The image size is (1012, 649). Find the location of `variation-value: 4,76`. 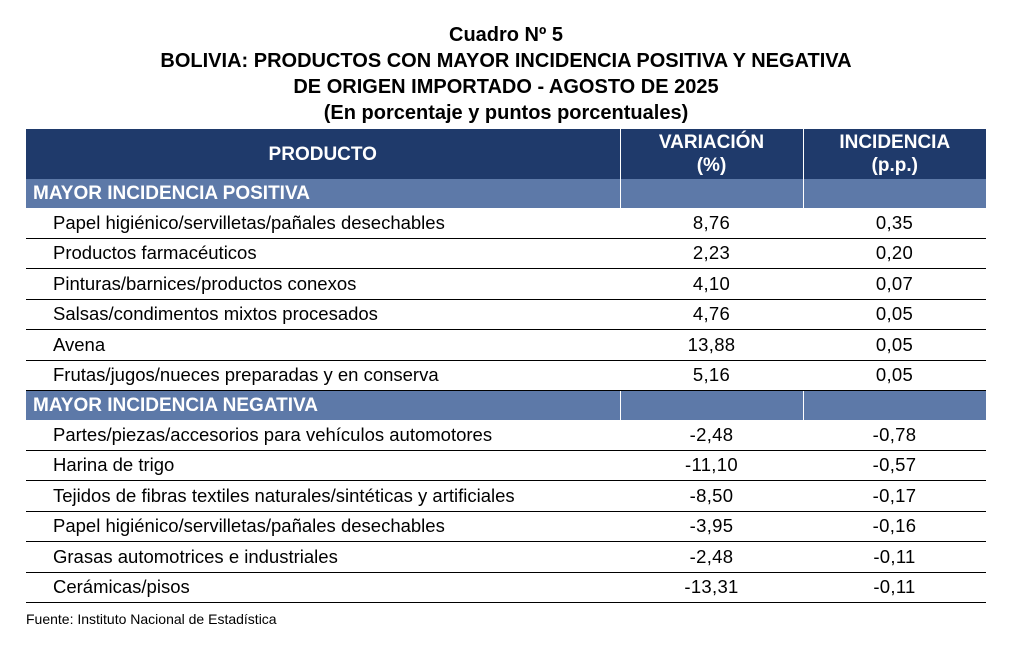

variation-value: 4,76 is located at coordinates (711, 314).